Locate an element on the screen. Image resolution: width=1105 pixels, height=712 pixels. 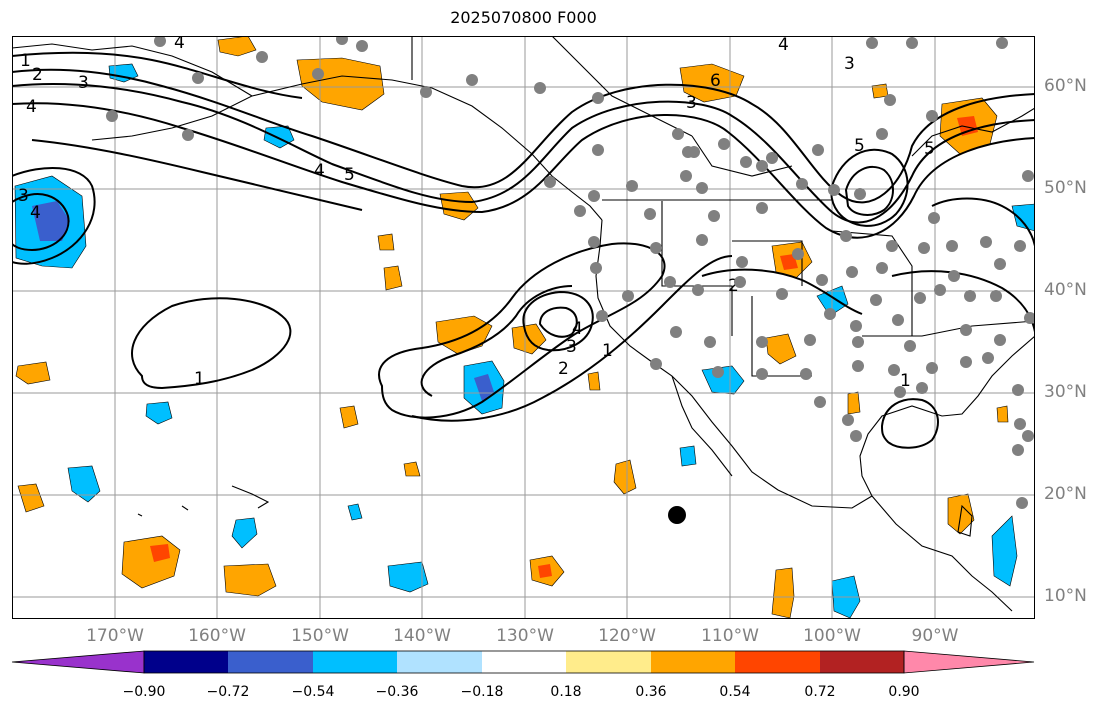
longitude-label: 90°W is located at coordinates (935, 636).